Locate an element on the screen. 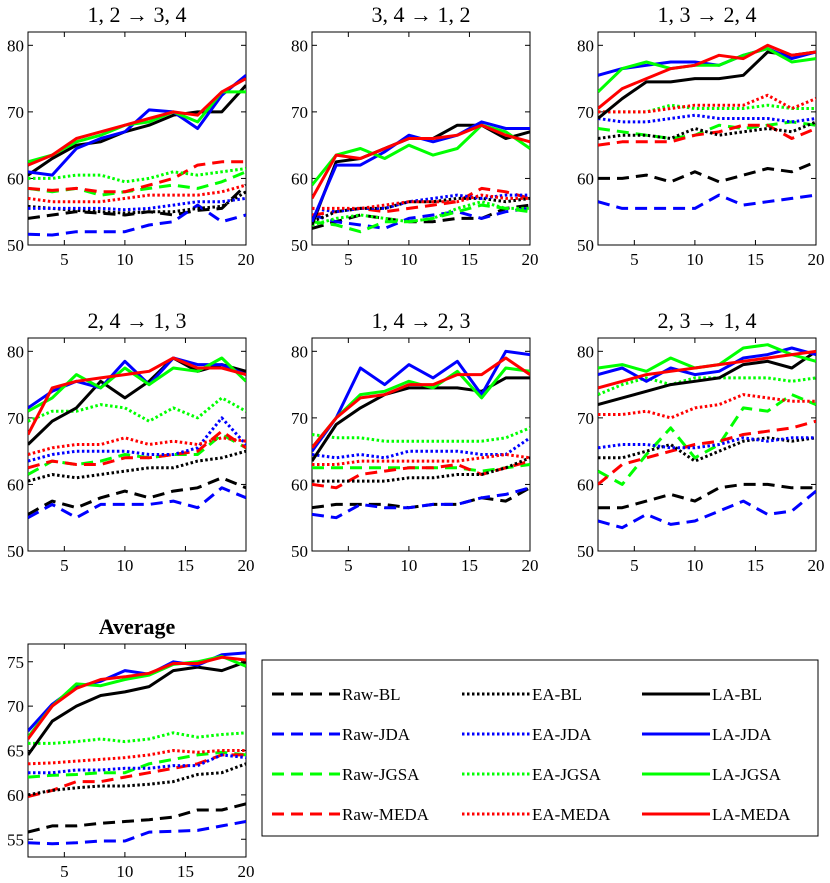 Image resolution: width=830 pixels, height=883 pixels. y-tick-label: 65 is located at coordinates (15, 751).